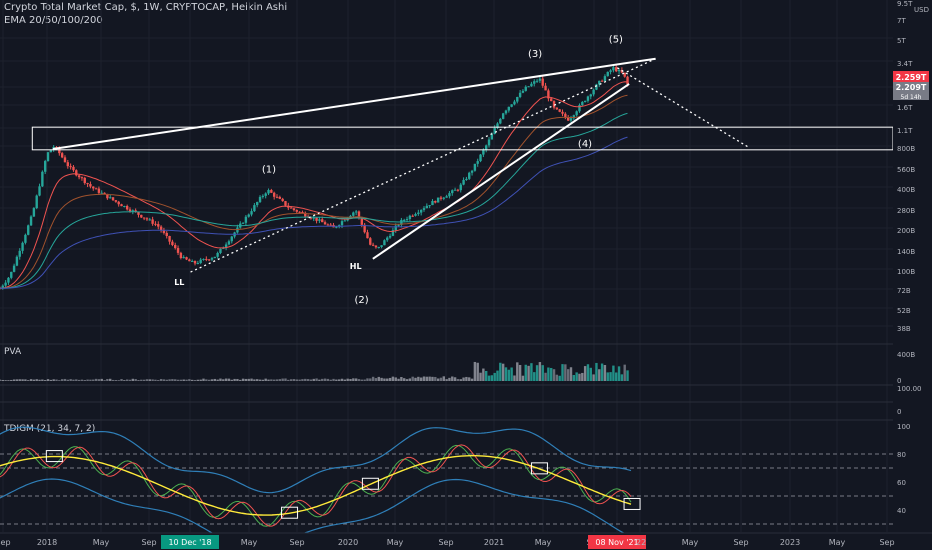 This screenshot has width=932, height=550. Describe the element at coordinates (269, 169) in the screenshot. I see `wave-label: (1)` at that location.